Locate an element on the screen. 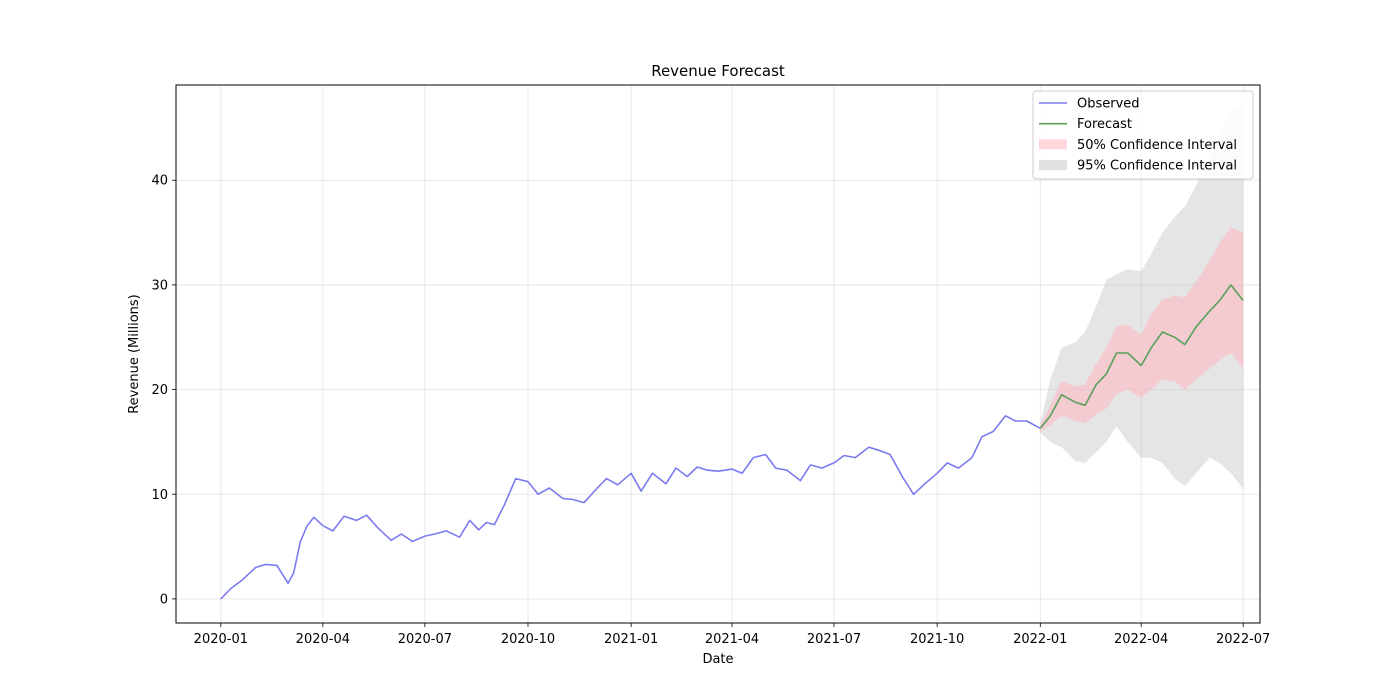 The image size is (1400, 700). legend-swatch-ci50 is located at coordinates (1053, 144).